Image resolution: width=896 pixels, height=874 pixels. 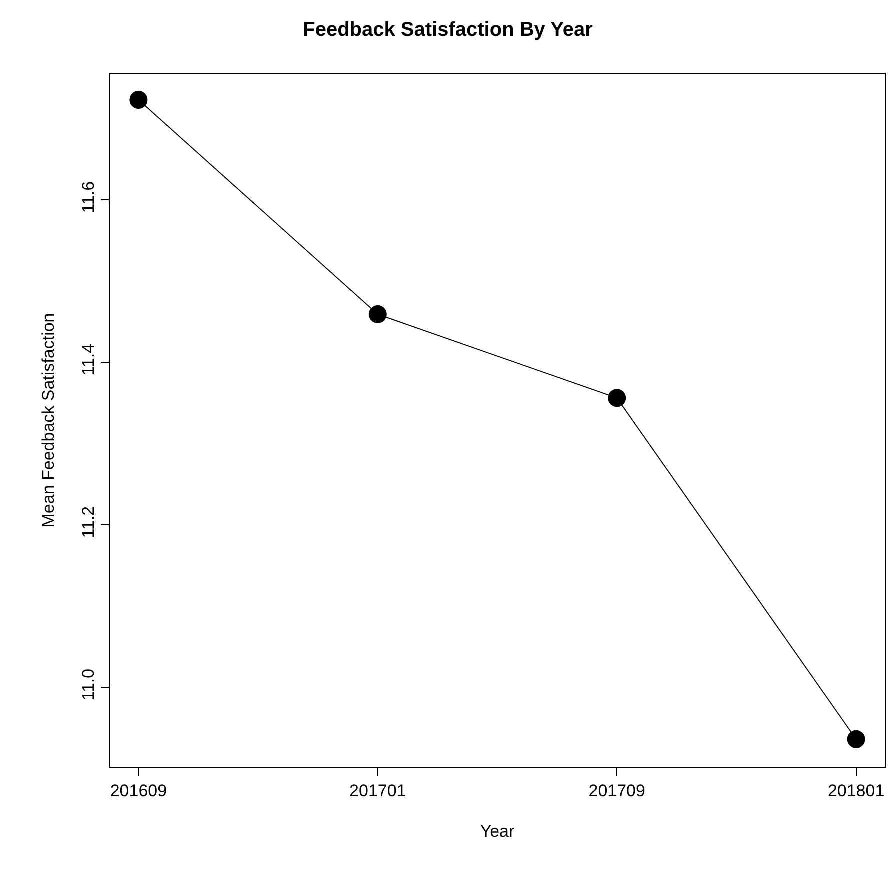 What do you see at coordinates (48, 420) in the screenshot?
I see `y-axis-title: Mean Feedback Satisfaction` at bounding box center [48, 420].